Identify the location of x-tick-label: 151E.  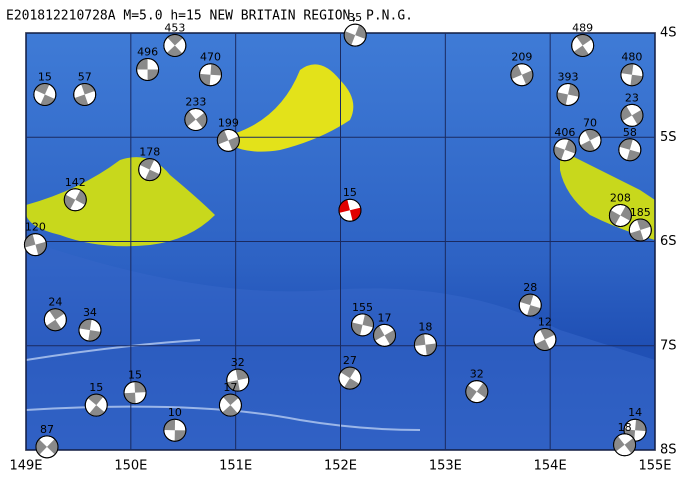
(235, 466).